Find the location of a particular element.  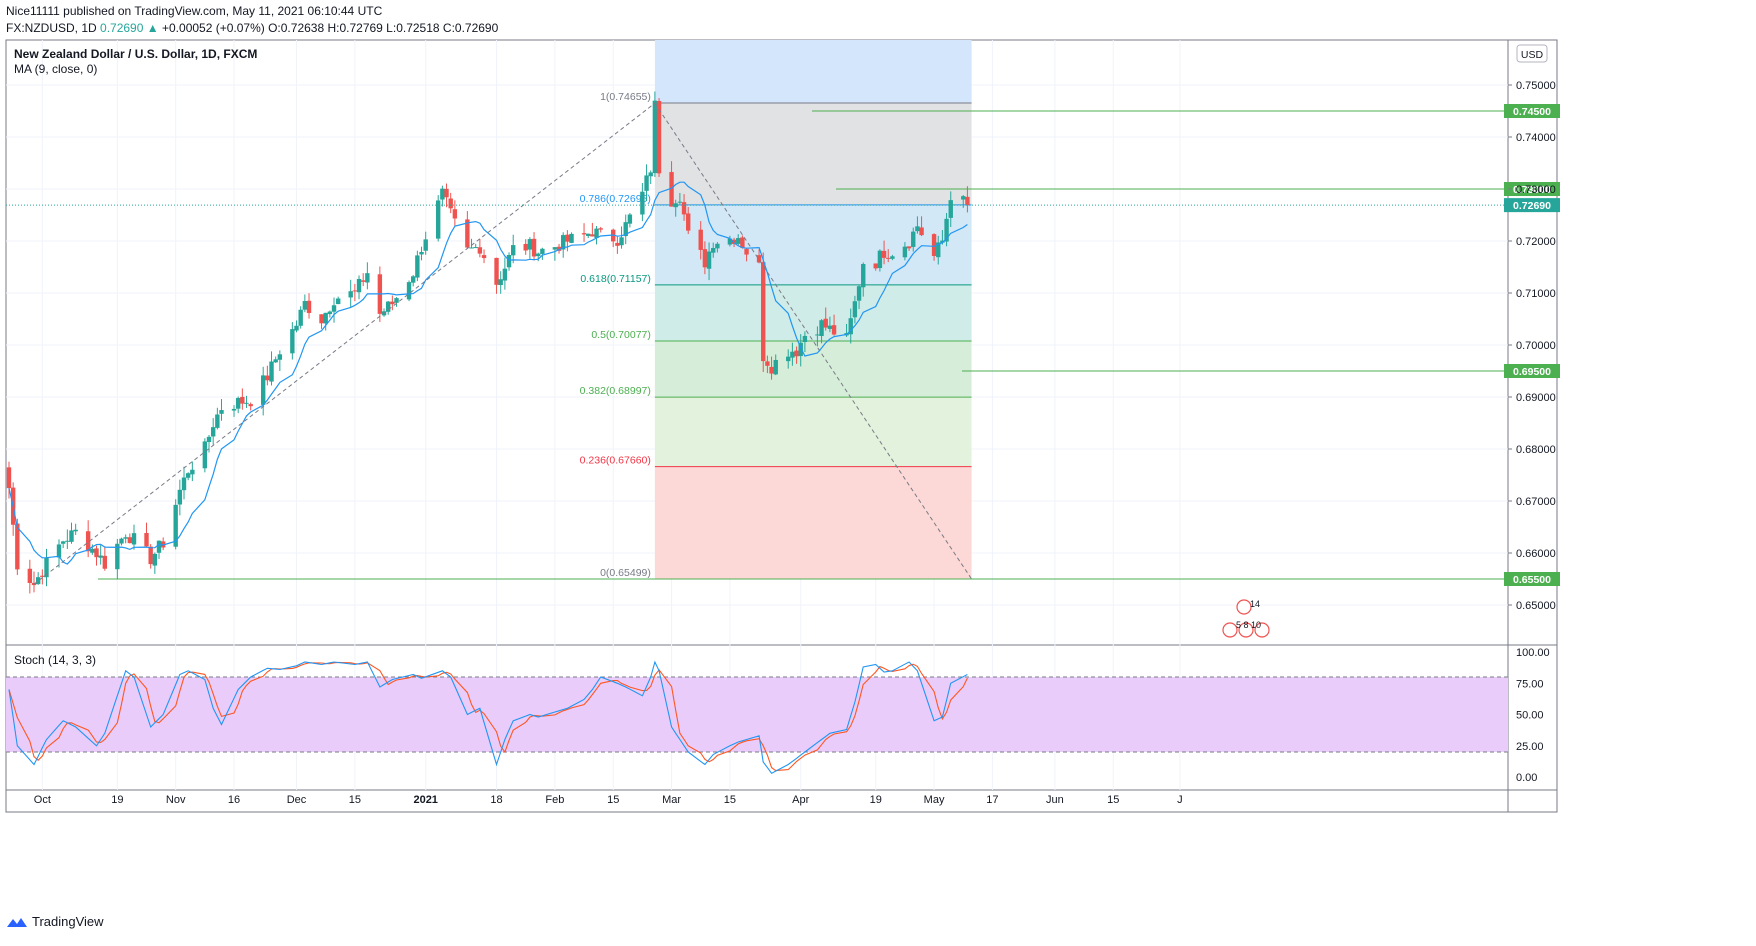

time-axis-tick-label: 2021 is located at coordinates (425, 800).